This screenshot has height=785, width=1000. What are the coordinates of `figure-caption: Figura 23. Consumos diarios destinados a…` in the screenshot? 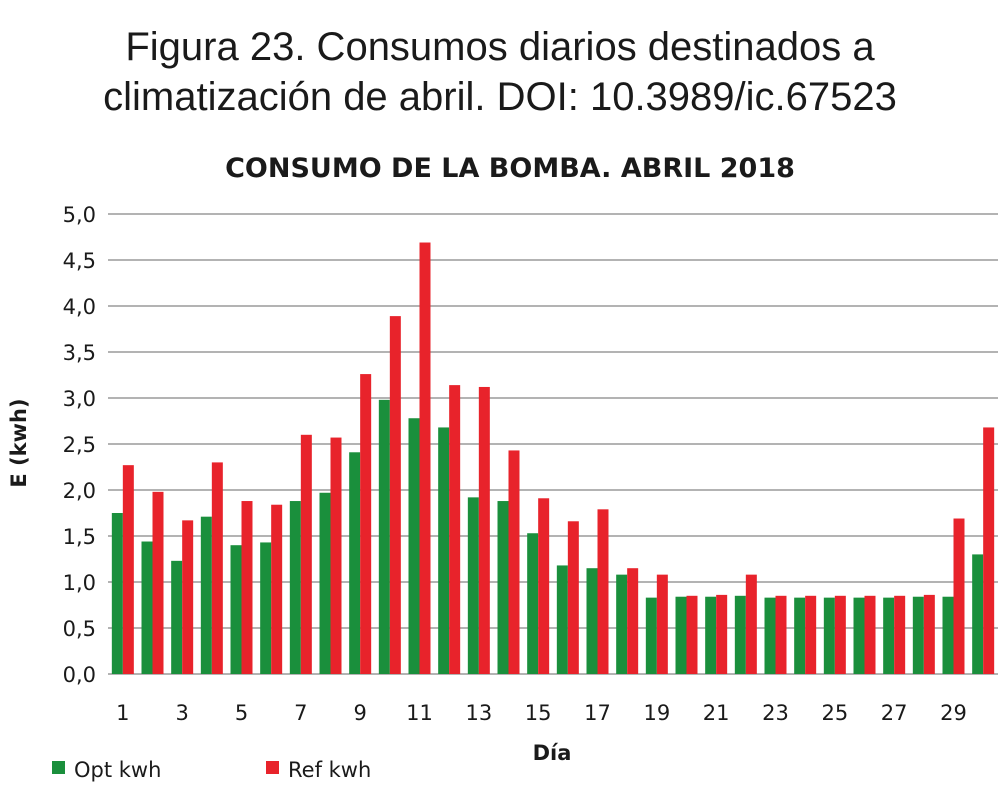 It's located at (500, 72).